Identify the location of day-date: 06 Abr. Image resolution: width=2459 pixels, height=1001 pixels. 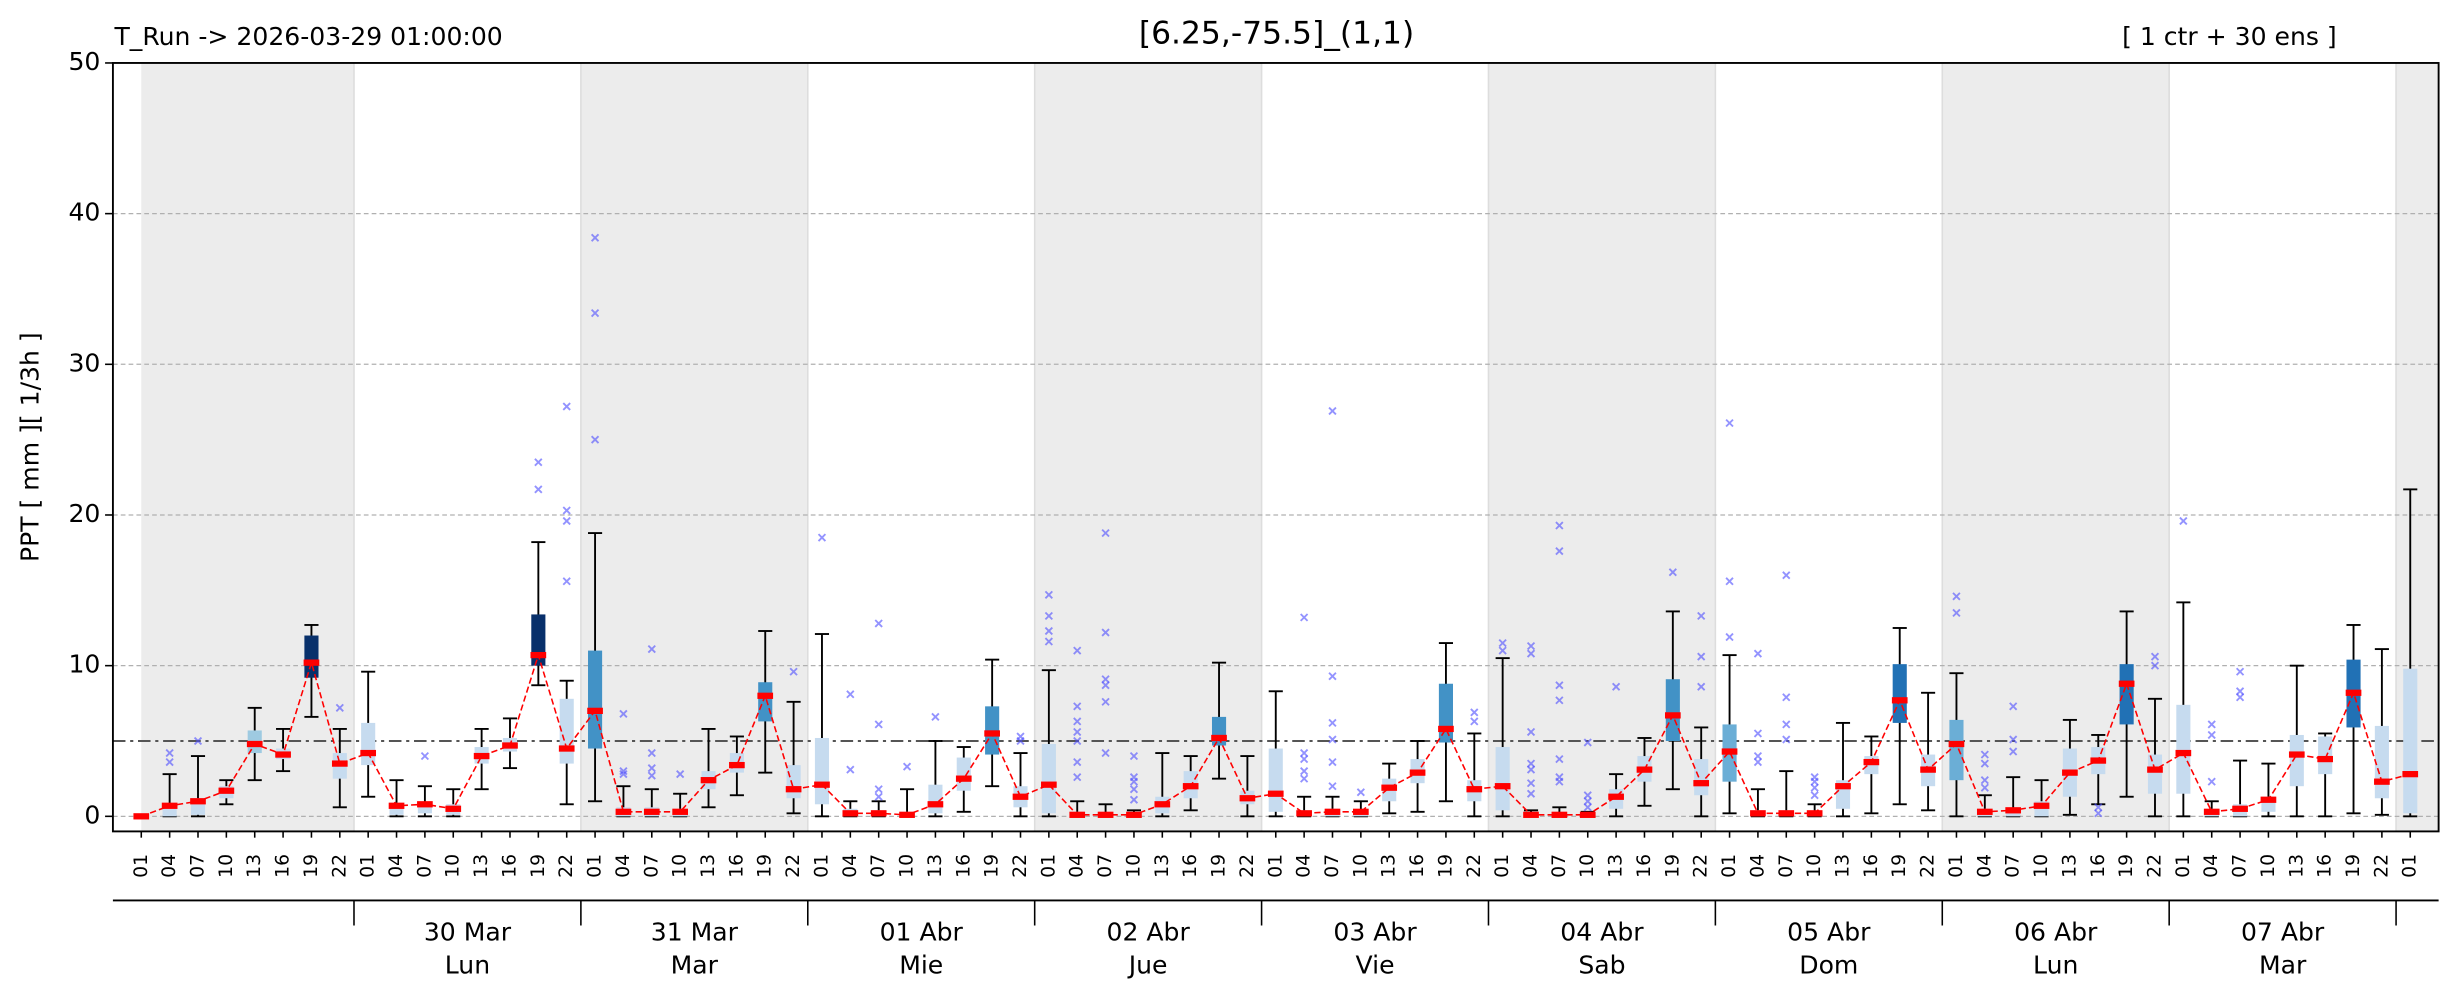
(2056, 931).